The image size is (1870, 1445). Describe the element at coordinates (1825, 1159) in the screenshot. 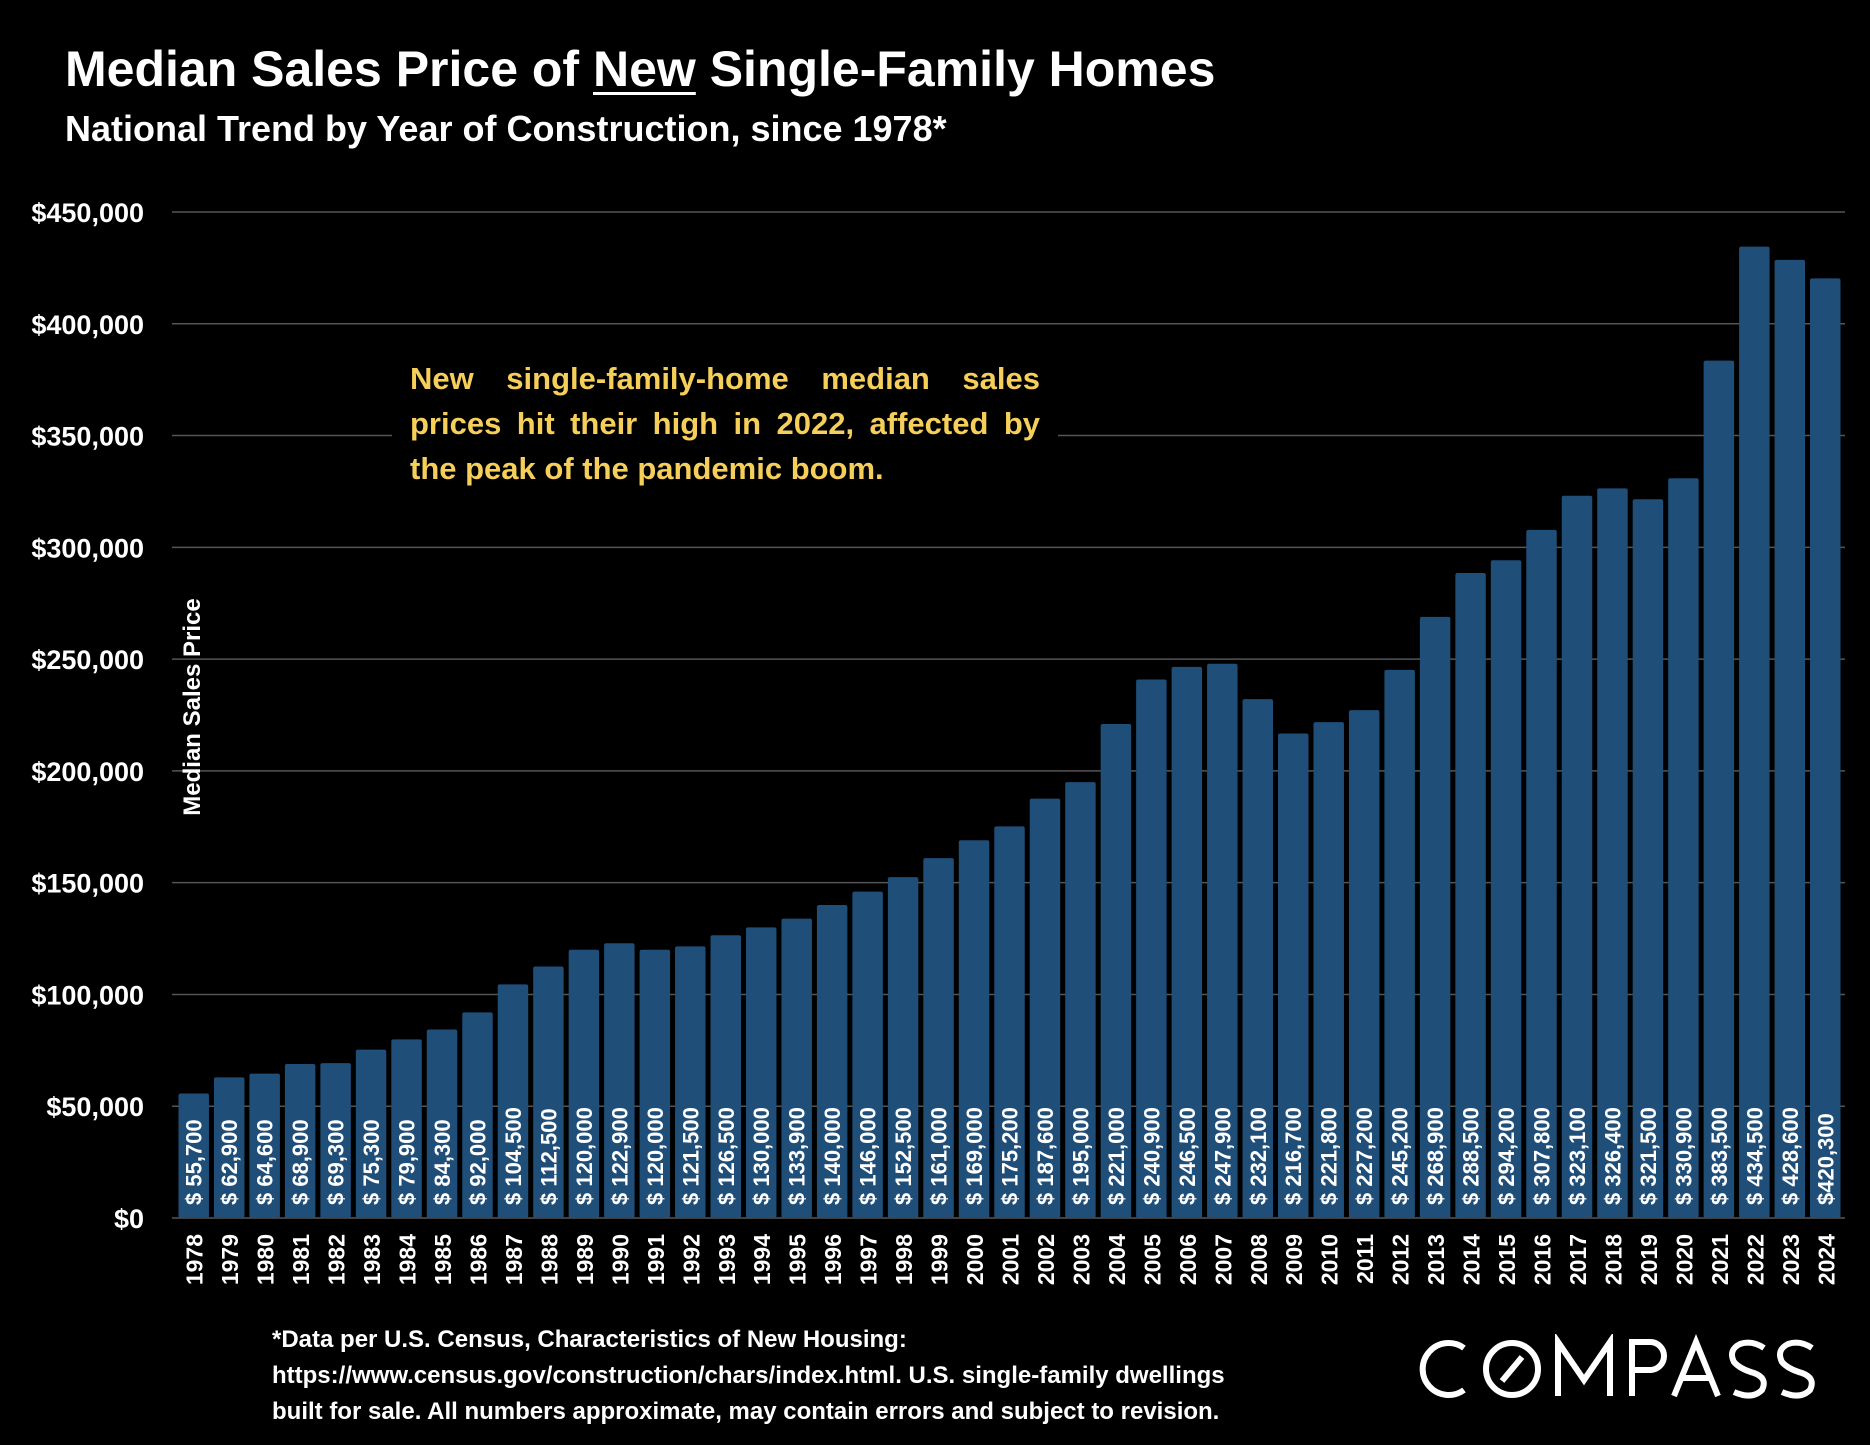

I see `data-label: $420,300` at that location.